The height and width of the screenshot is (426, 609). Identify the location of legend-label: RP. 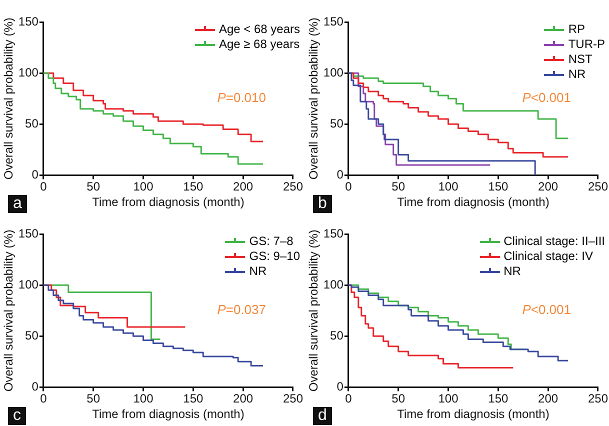
(576, 29).